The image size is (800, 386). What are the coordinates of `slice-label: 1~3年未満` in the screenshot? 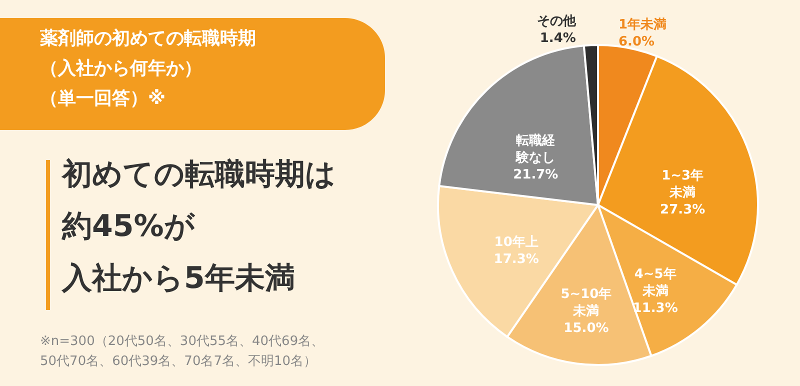 It's located at (683, 184).